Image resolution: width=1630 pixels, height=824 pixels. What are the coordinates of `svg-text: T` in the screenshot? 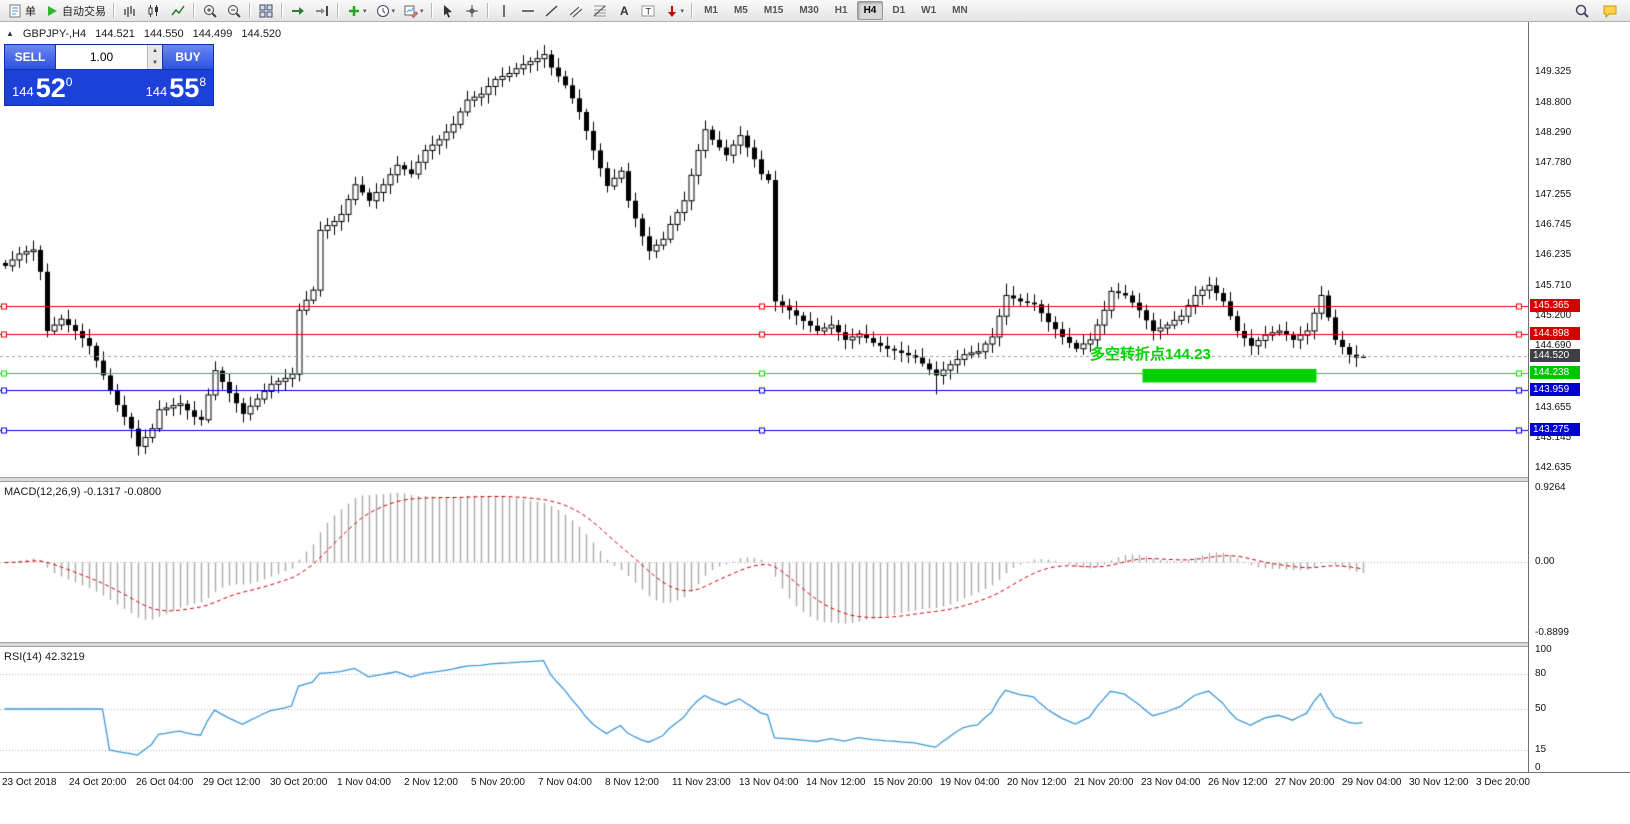 It's located at (648, 11).